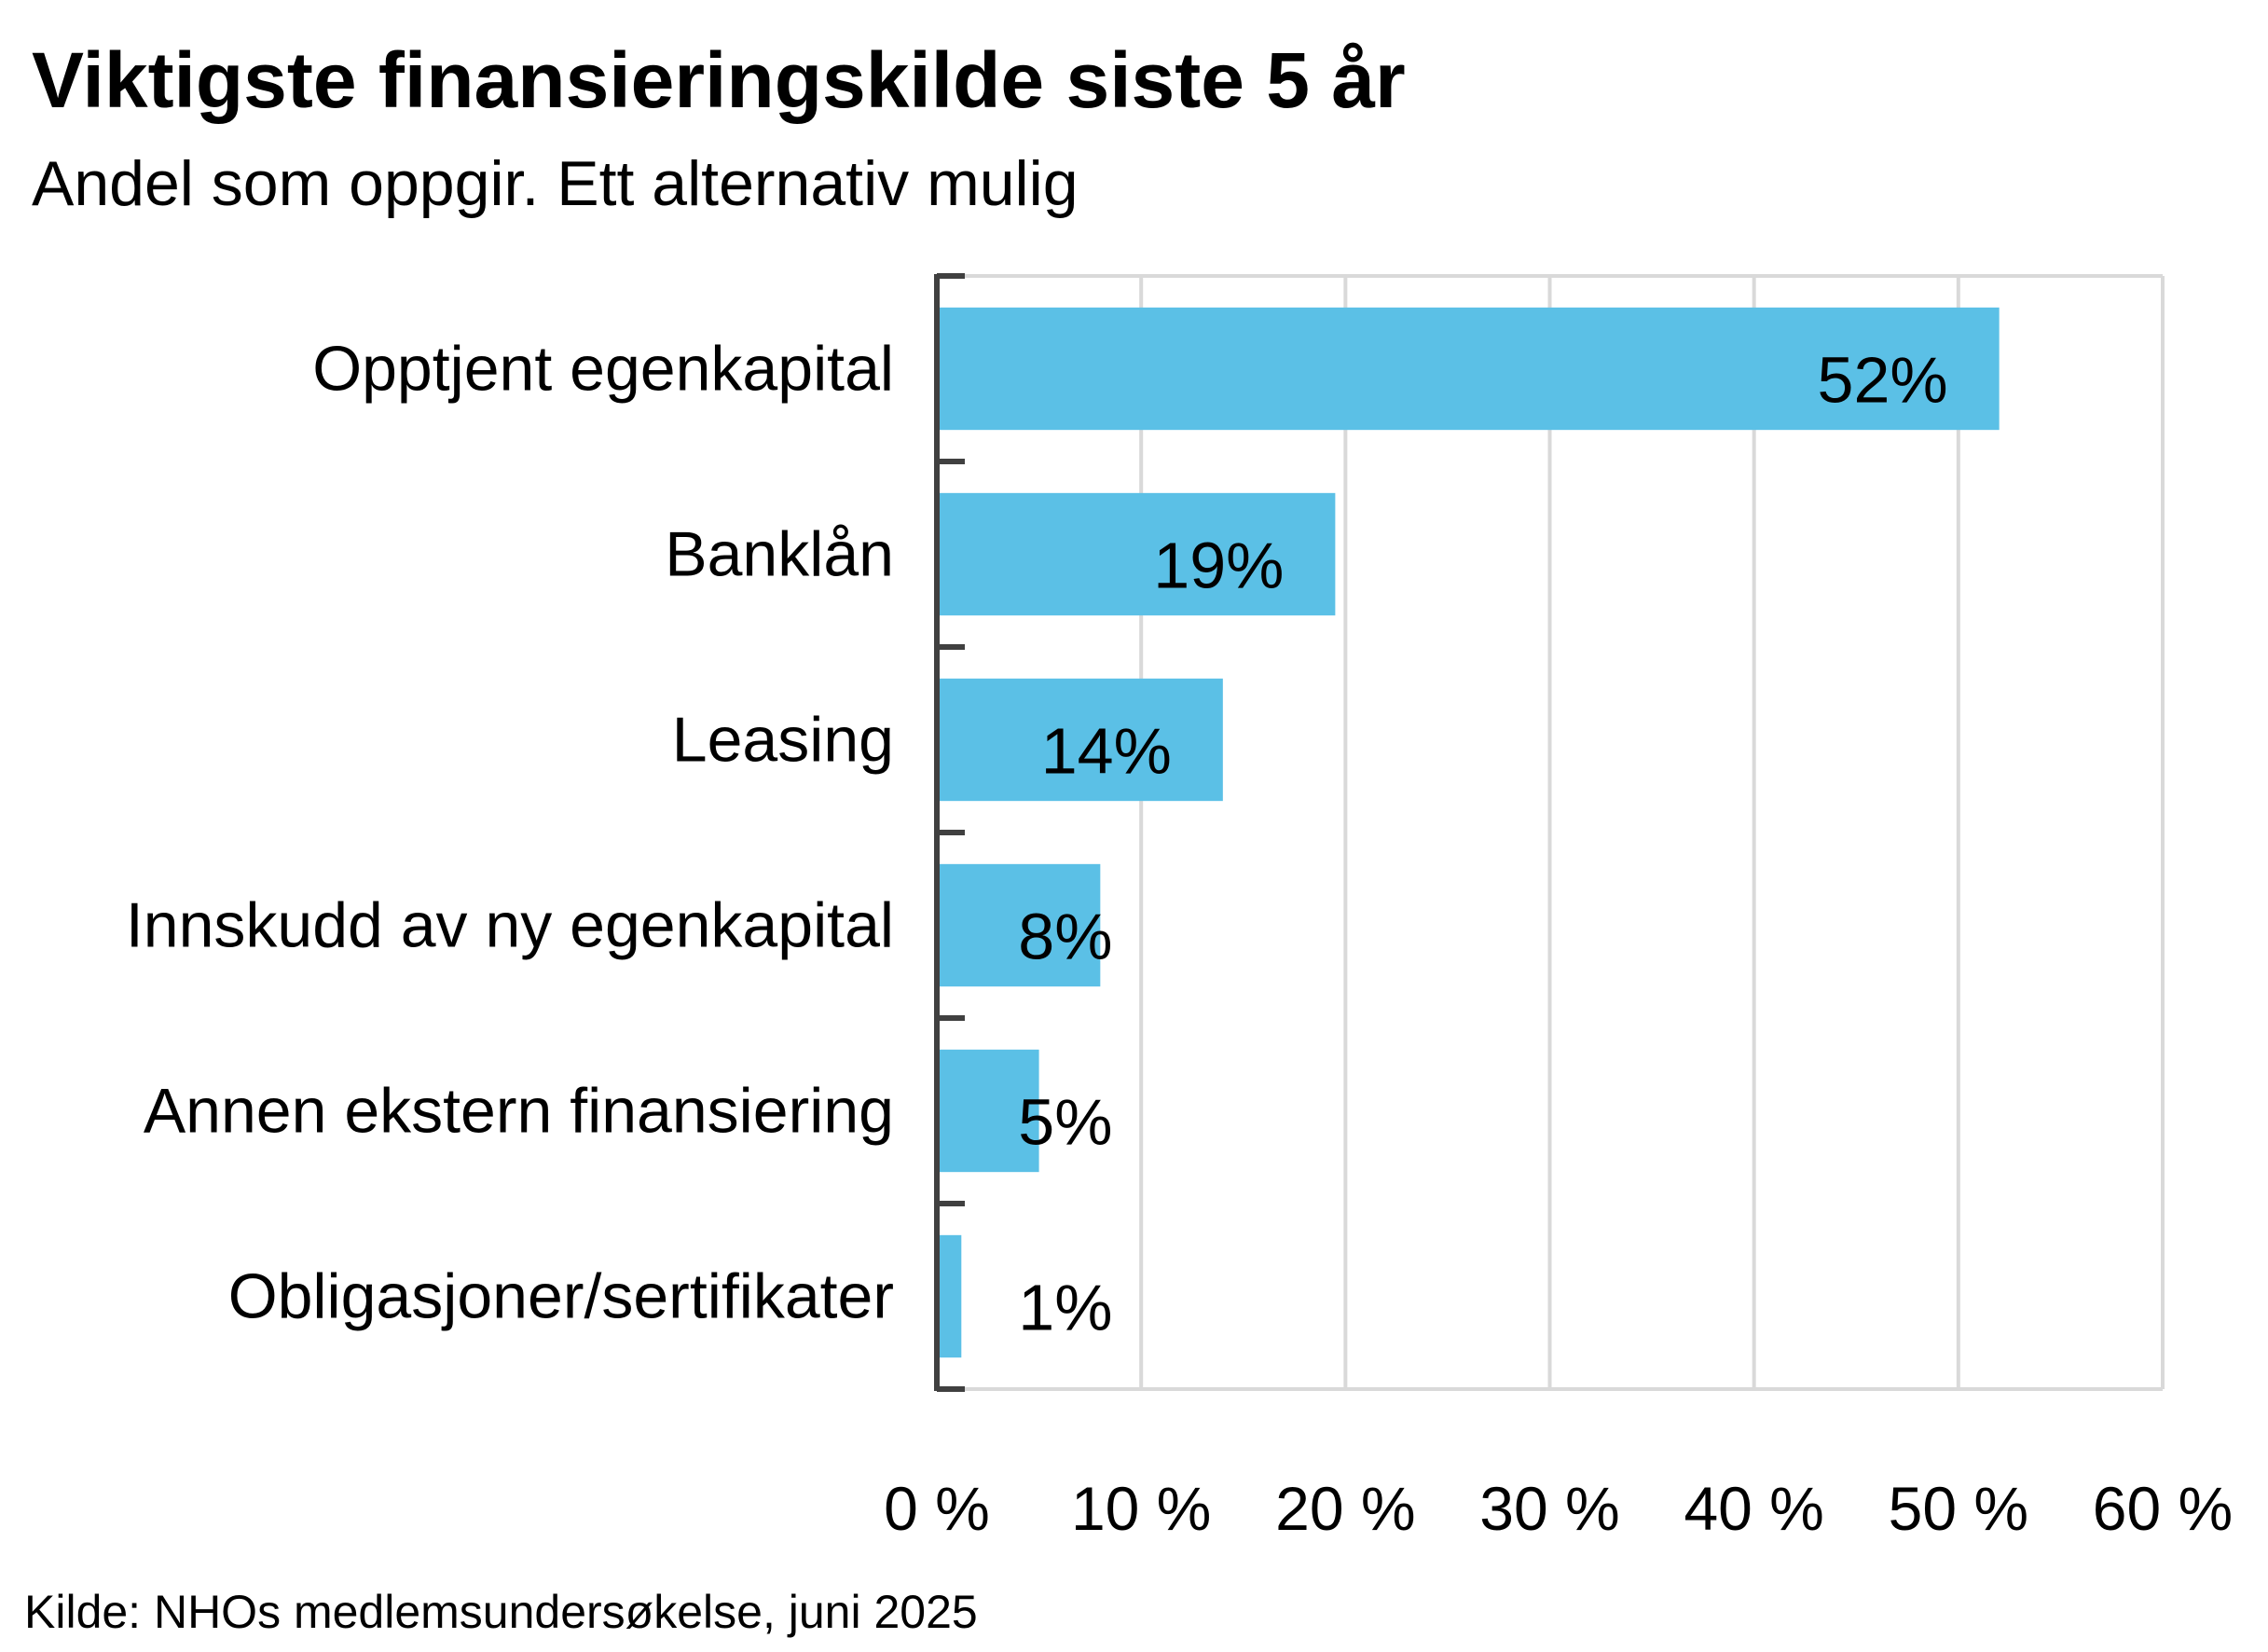 This screenshot has height=1652, width=2268. I want to click on value-label-1: 19%, so click(1219, 566).